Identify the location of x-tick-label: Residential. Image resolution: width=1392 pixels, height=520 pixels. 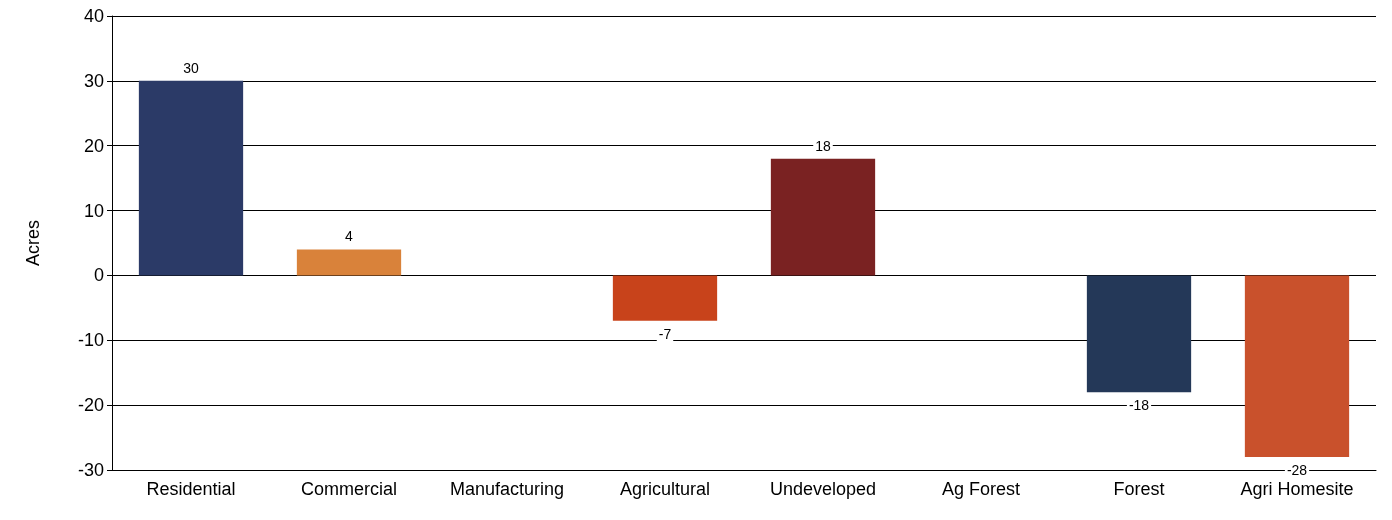
(191, 489).